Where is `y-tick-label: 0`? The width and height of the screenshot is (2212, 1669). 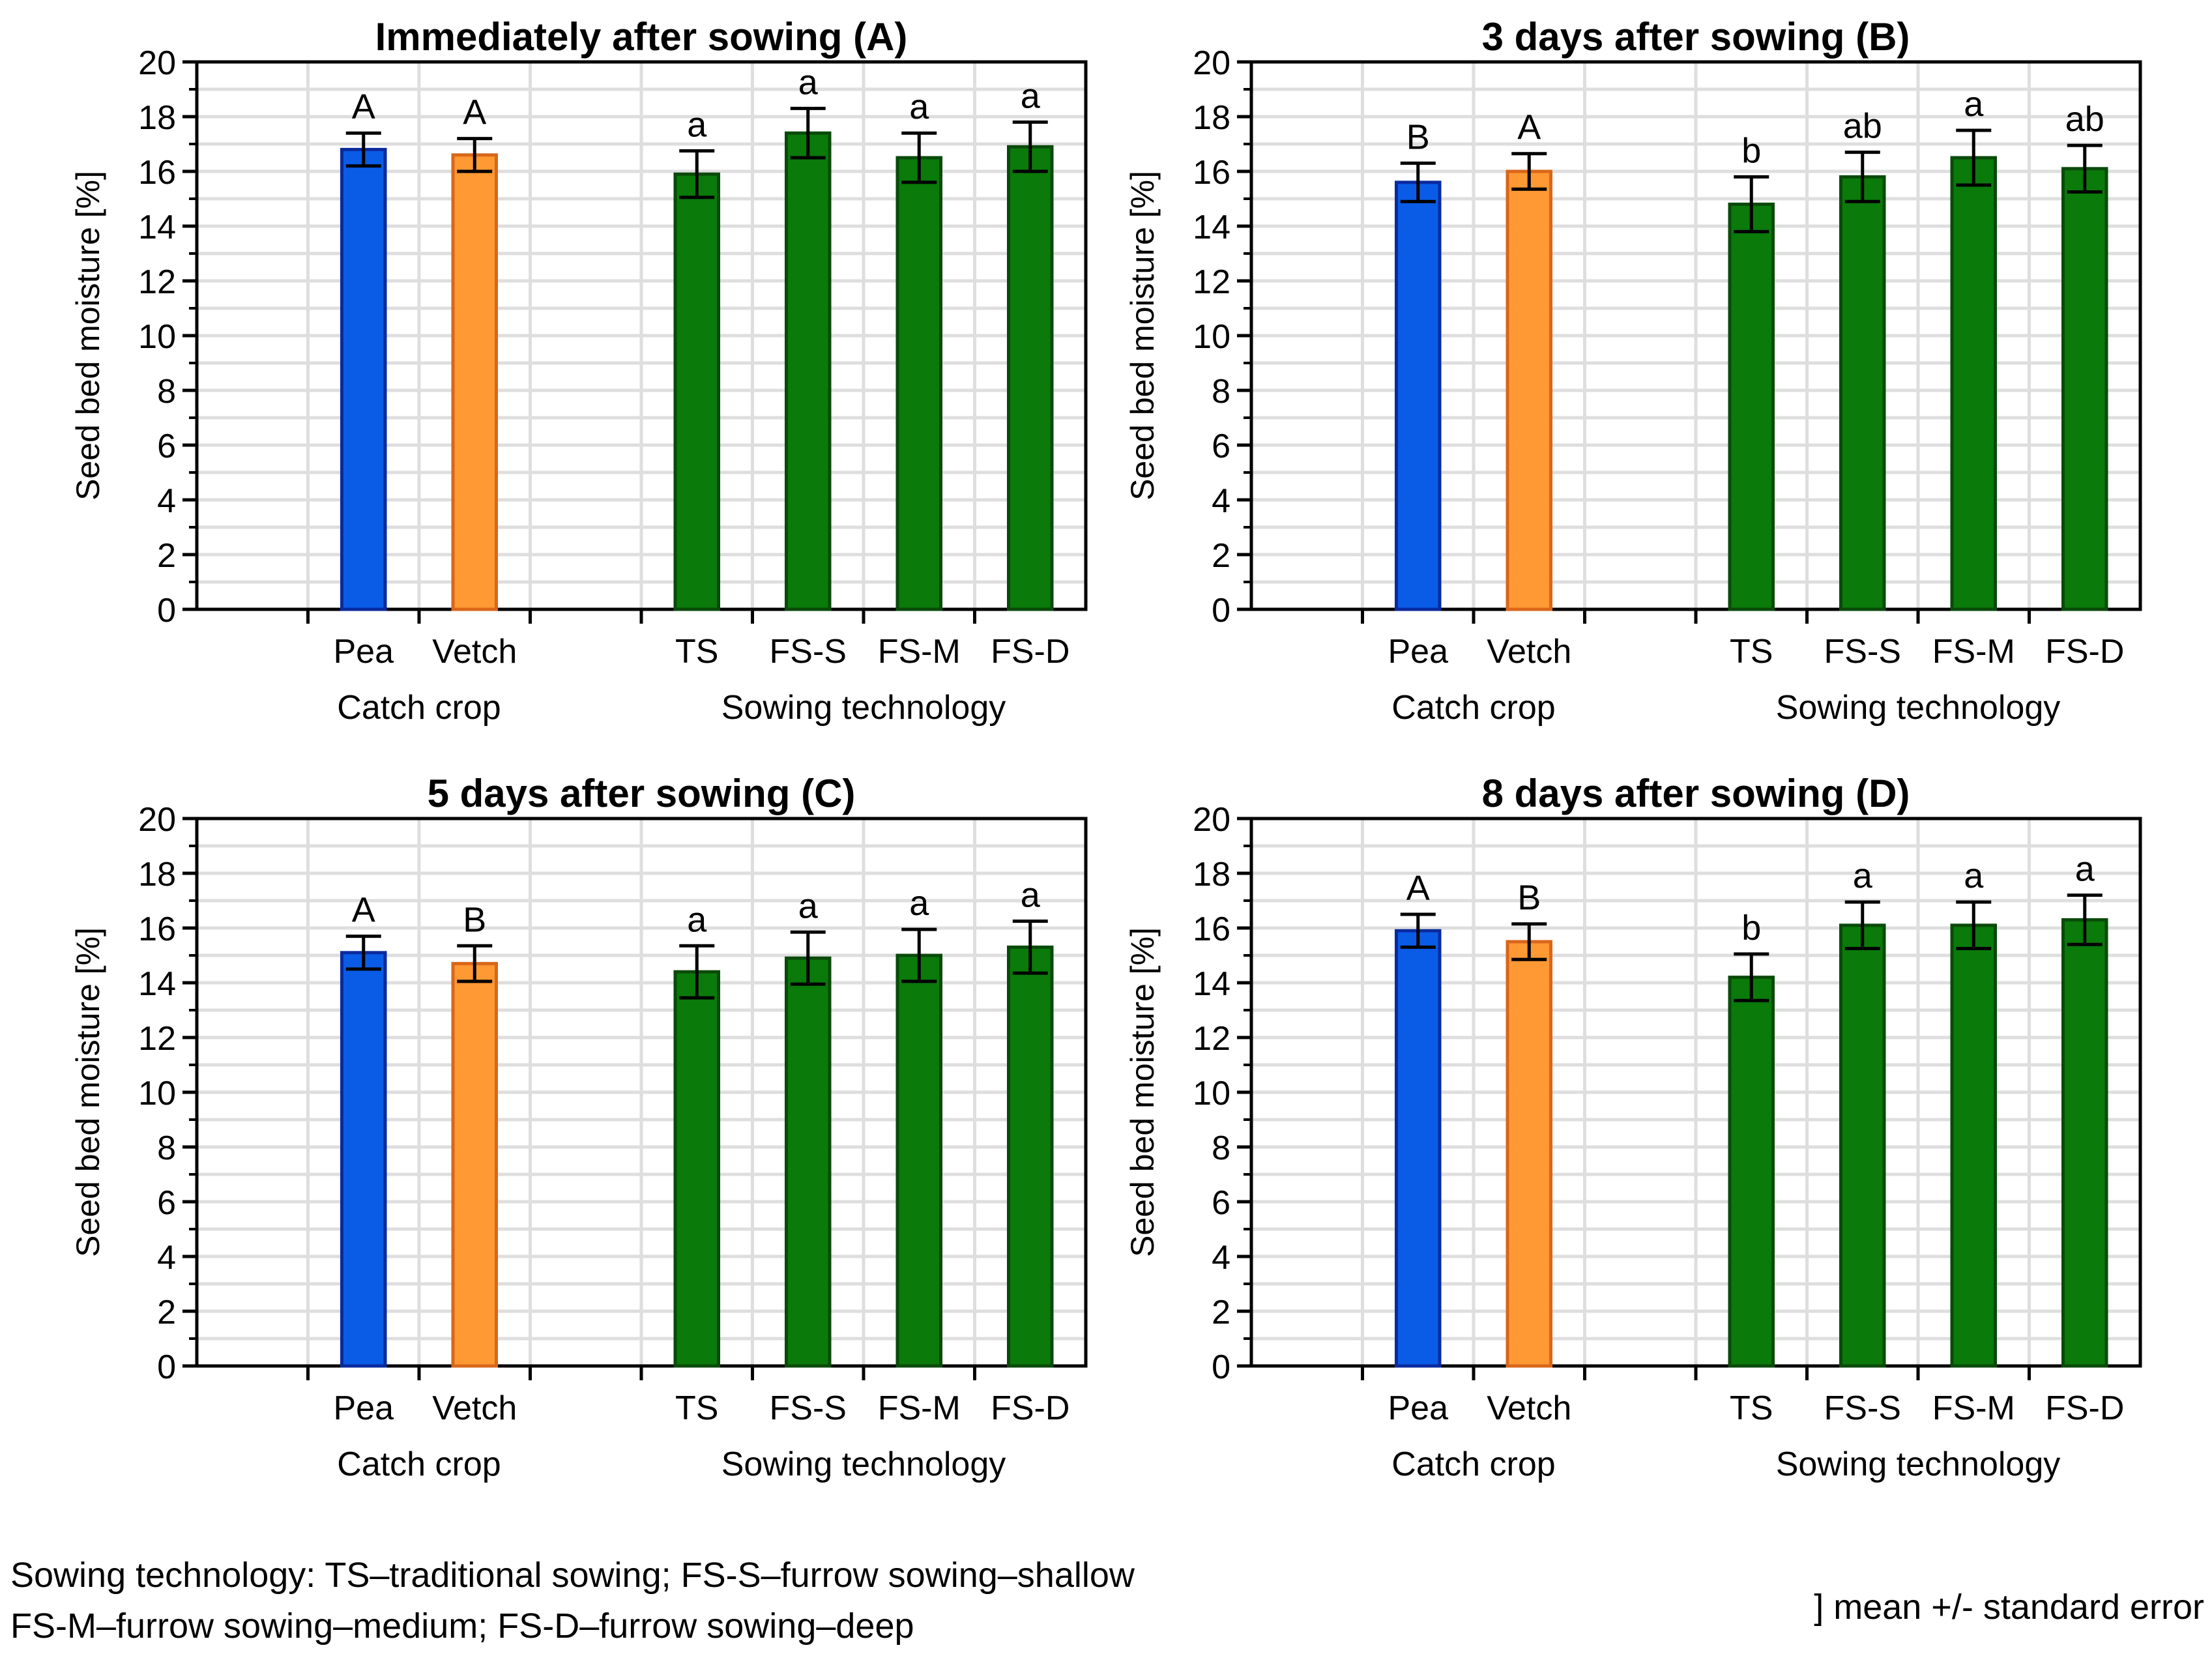 y-tick-label: 0 is located at coordinates (166, 611).